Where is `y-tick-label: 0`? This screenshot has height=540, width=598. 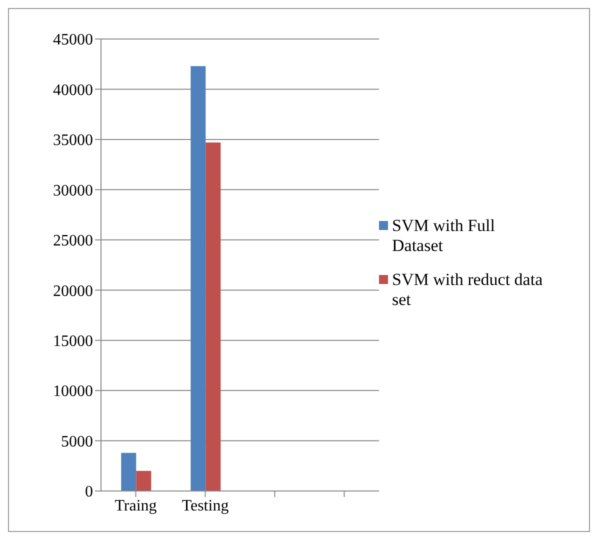 y-tick-label: 0 is located at coordinates (89, 492).